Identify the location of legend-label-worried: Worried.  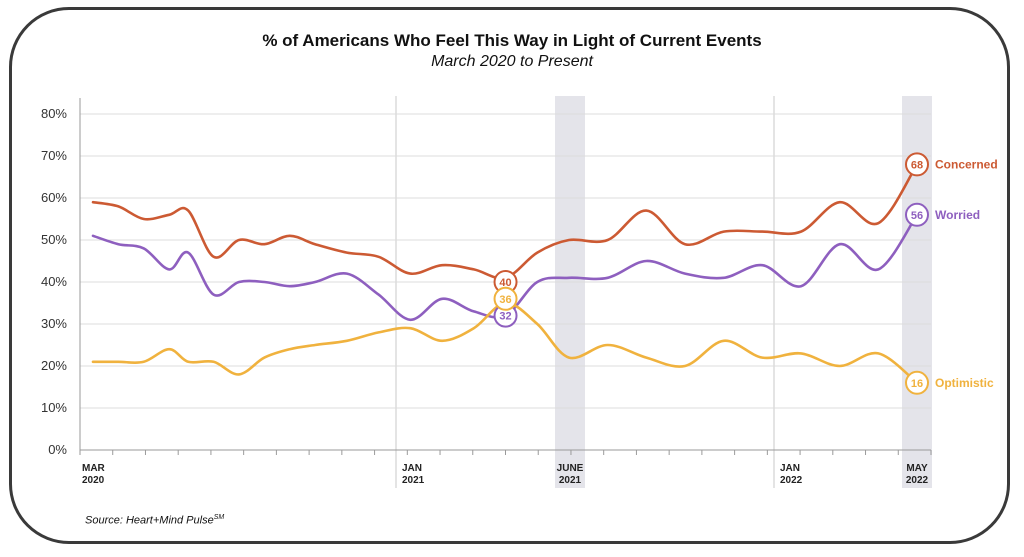
(957, 215).